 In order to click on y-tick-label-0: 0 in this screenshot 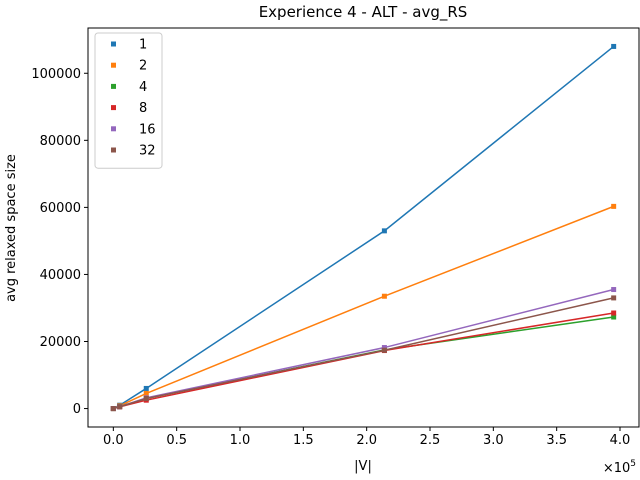, I will do `click(77, 409)`.